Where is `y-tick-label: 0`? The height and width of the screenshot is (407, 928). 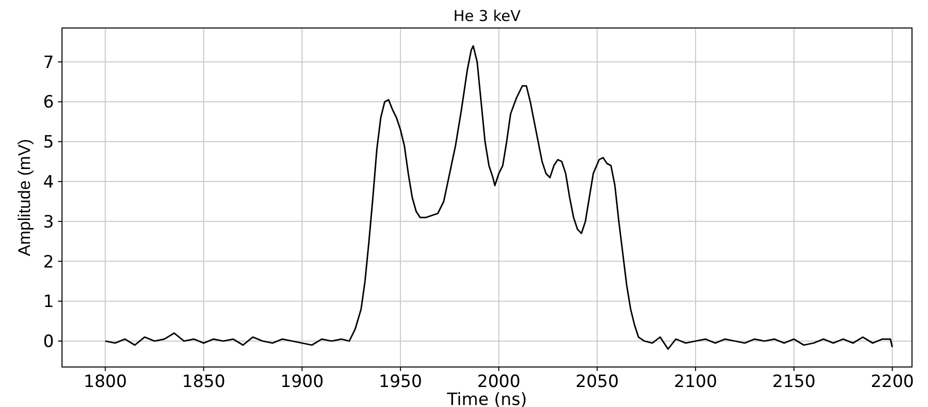
y-tick-label: 0 is located at coordinates (48, 342).